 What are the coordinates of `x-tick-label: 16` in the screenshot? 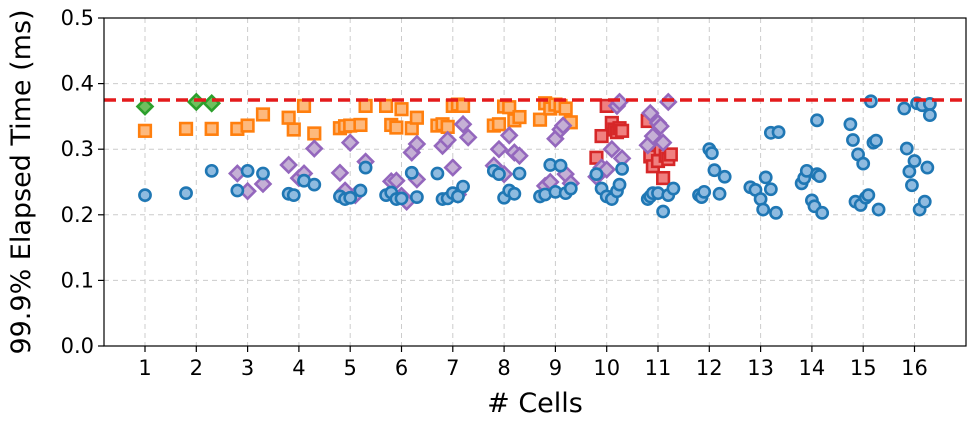 It's located at (914, 368).